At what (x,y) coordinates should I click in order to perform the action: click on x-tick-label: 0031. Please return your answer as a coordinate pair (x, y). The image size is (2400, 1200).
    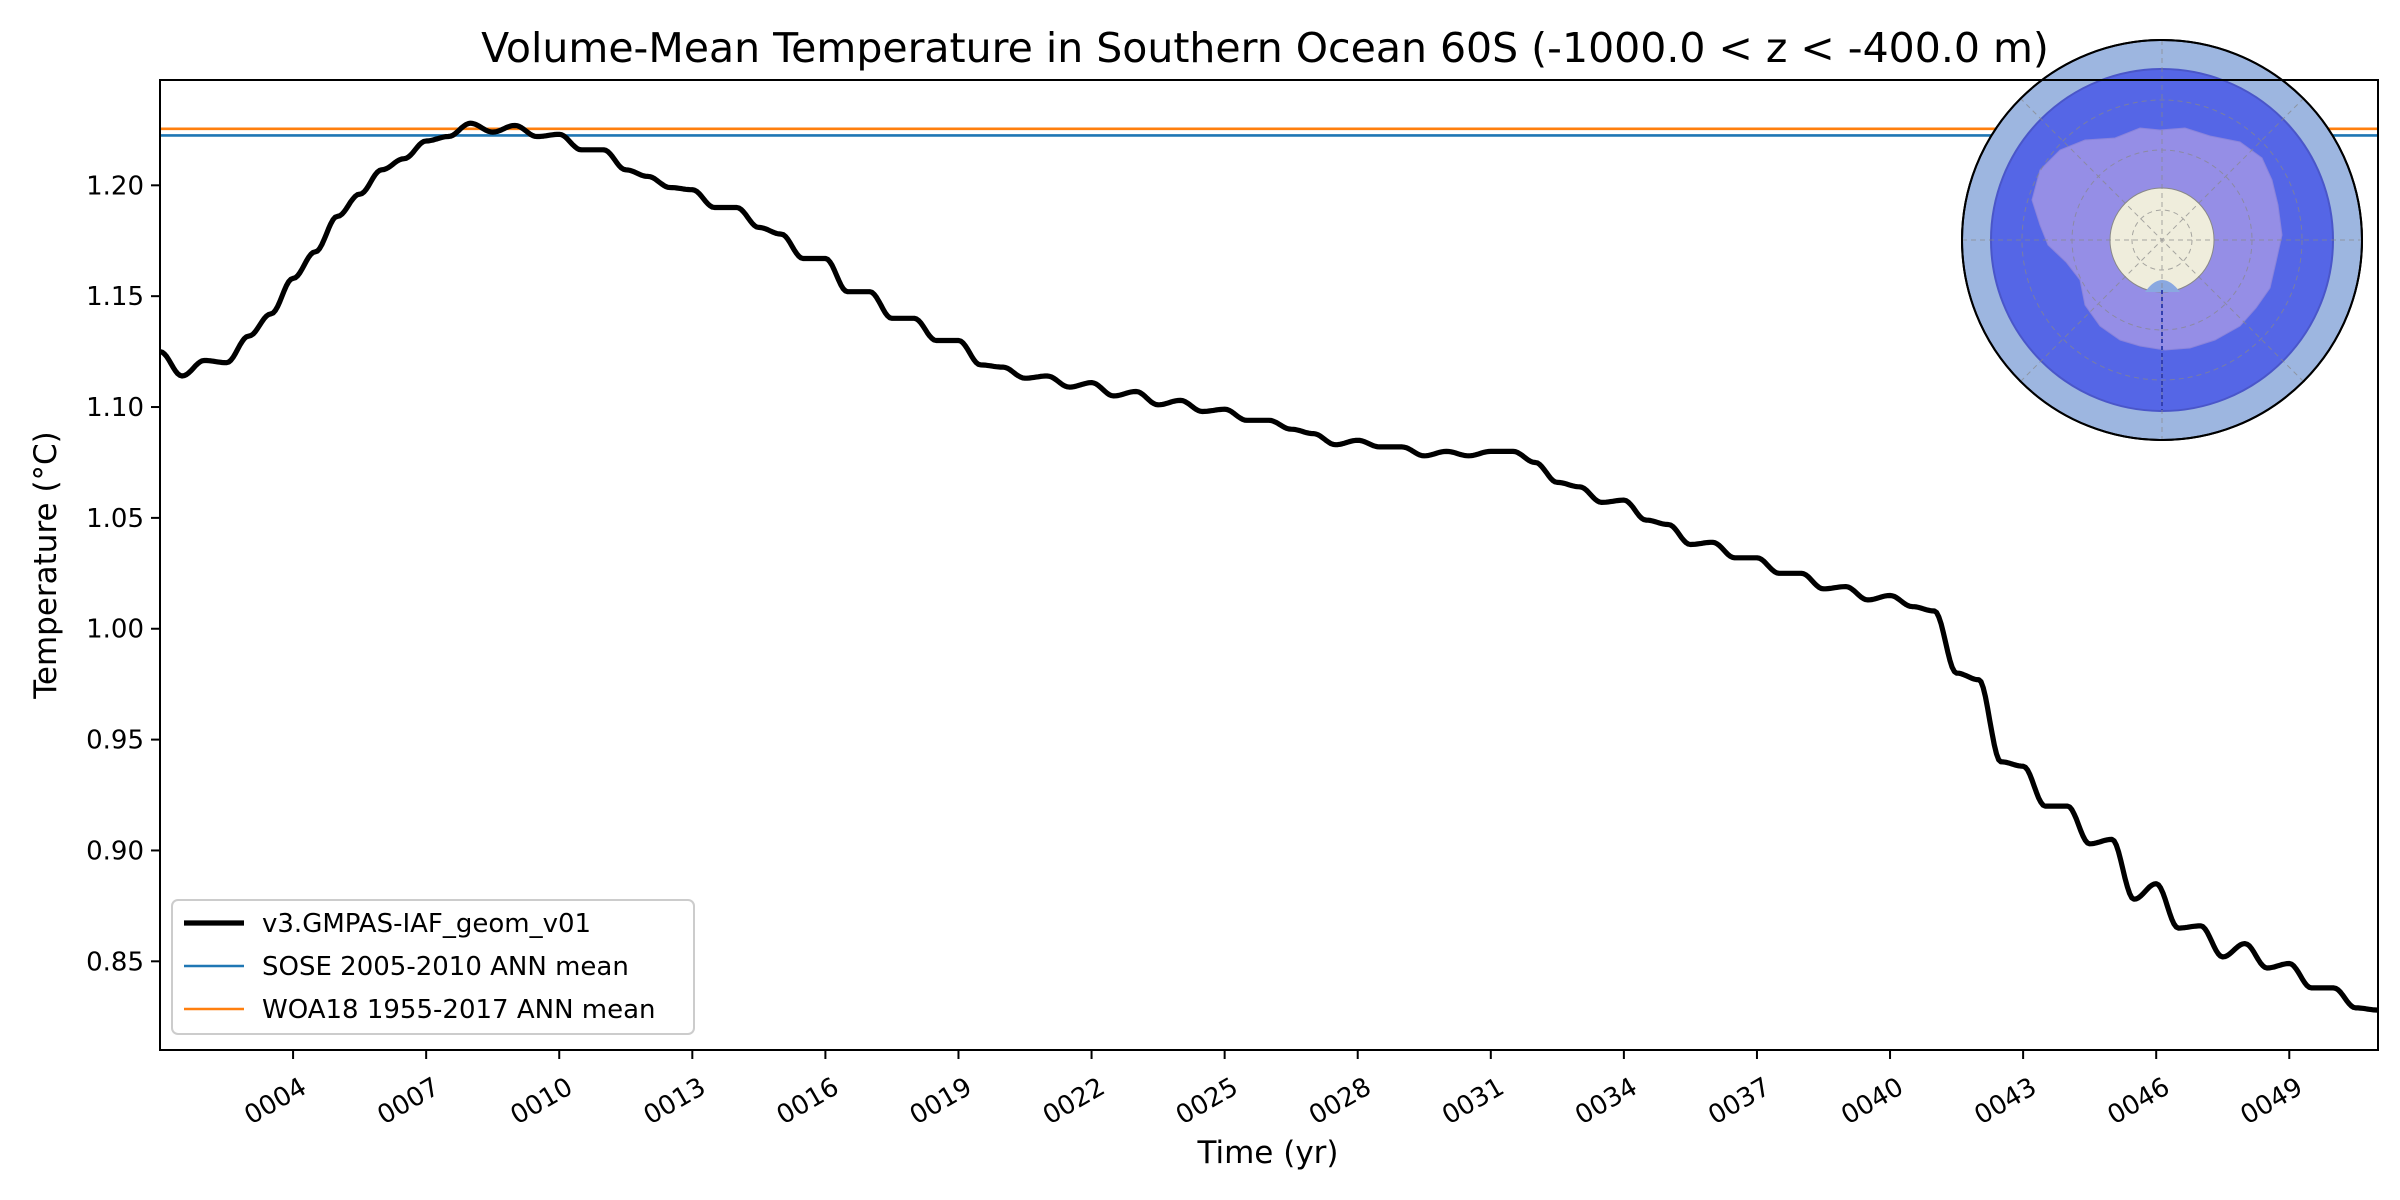
    Looking at the image, I should click on (1473, 1101).